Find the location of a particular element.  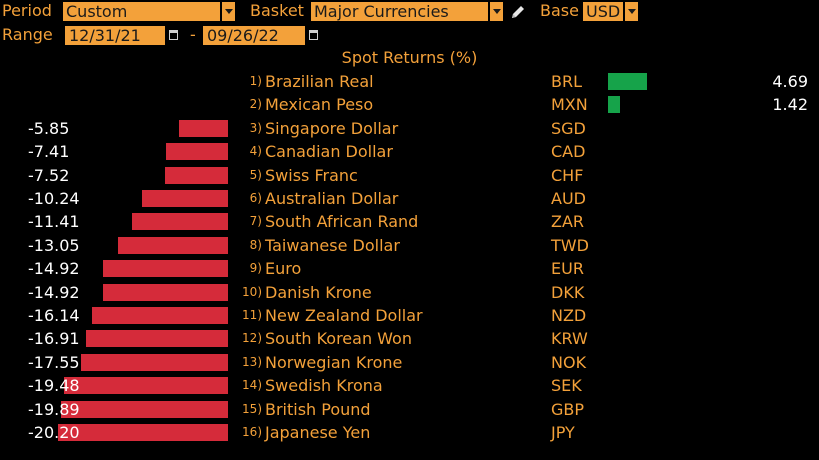

rank-label: 7) is located at coordinates (255, 221).